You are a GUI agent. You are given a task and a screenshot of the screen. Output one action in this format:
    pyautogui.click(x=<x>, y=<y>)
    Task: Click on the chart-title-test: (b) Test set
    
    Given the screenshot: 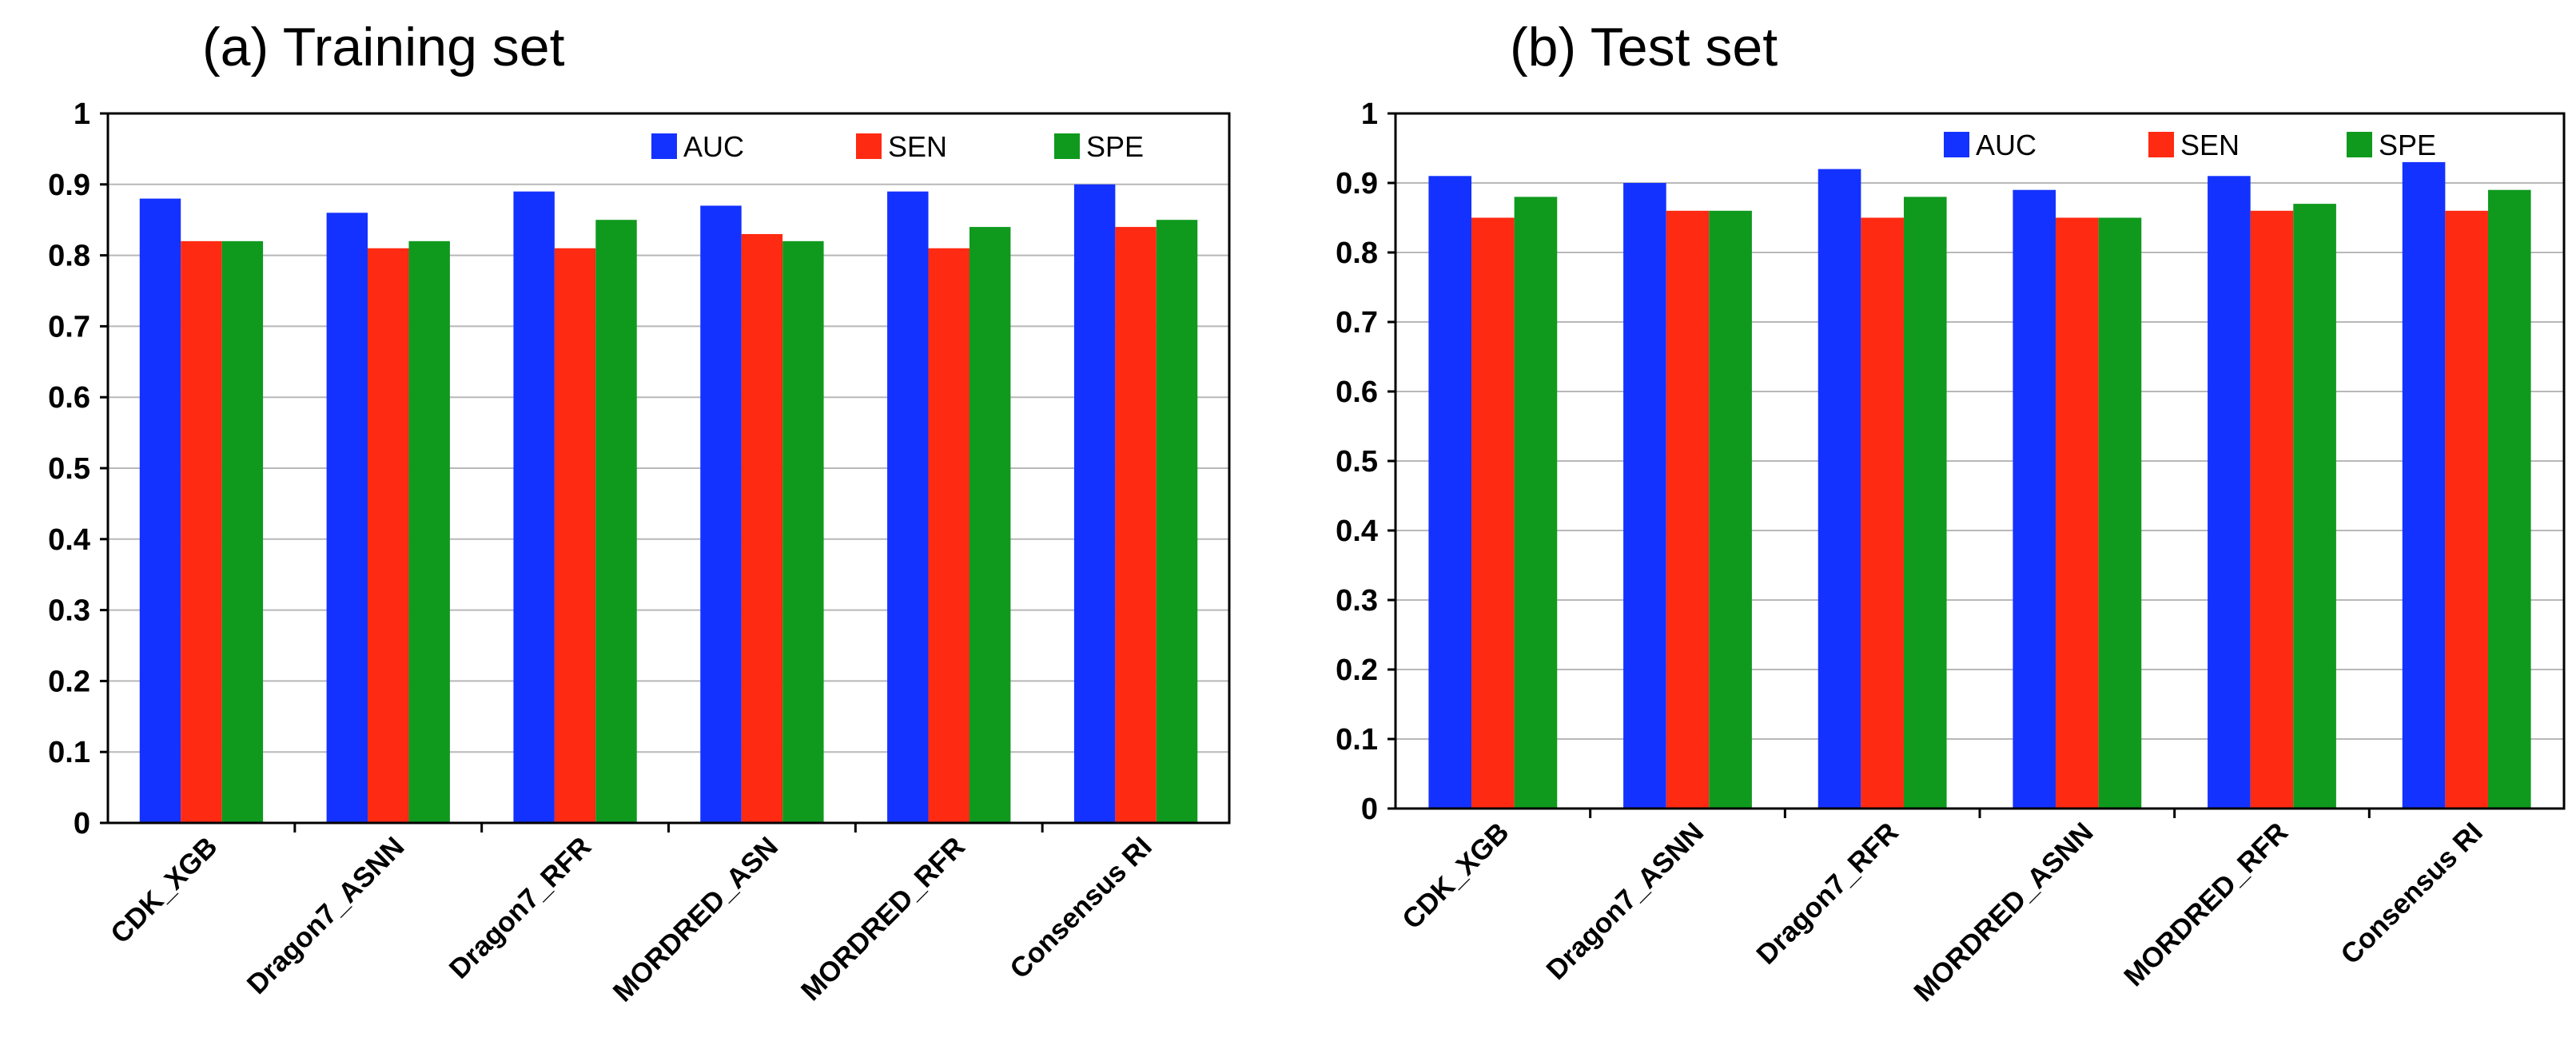 What is the action you would take?
    pyautogui.click(x=1644, y=47)
    